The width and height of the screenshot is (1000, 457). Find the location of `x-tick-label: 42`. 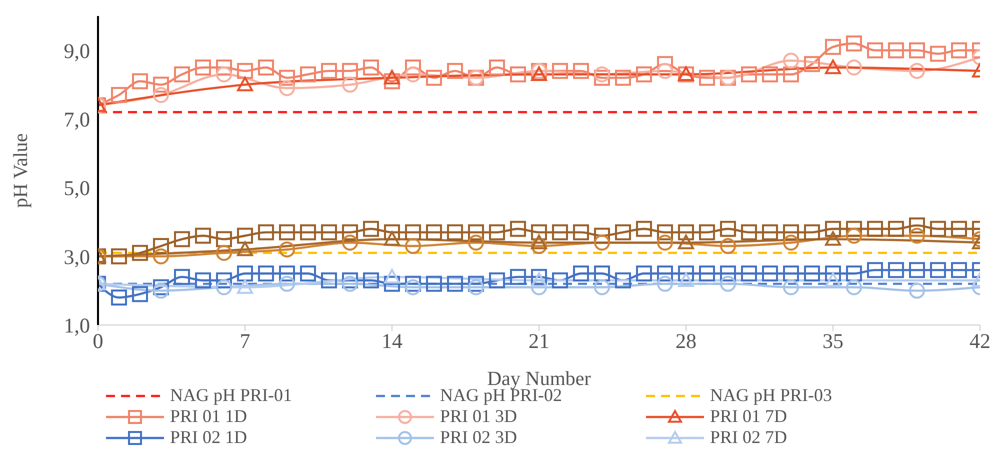

x-tick-label: 42 is located at coordinates (980, 340).